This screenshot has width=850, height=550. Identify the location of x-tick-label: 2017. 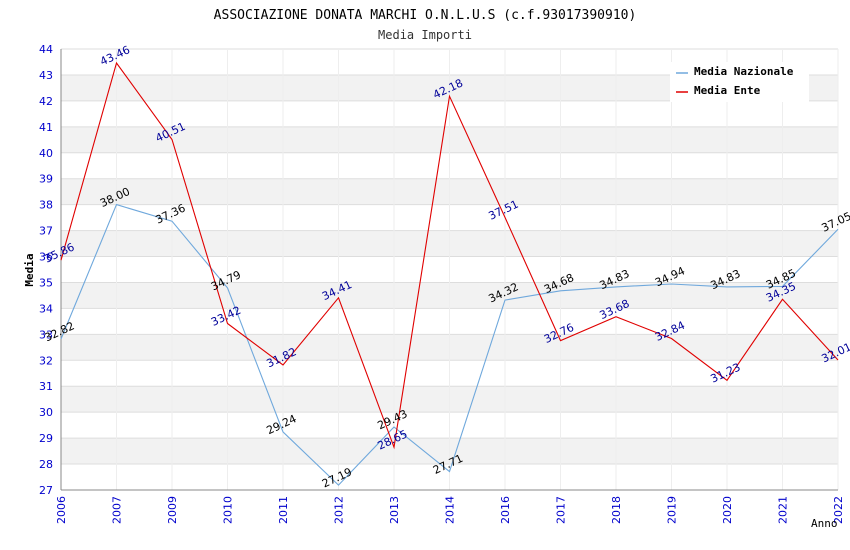
(561, 510).